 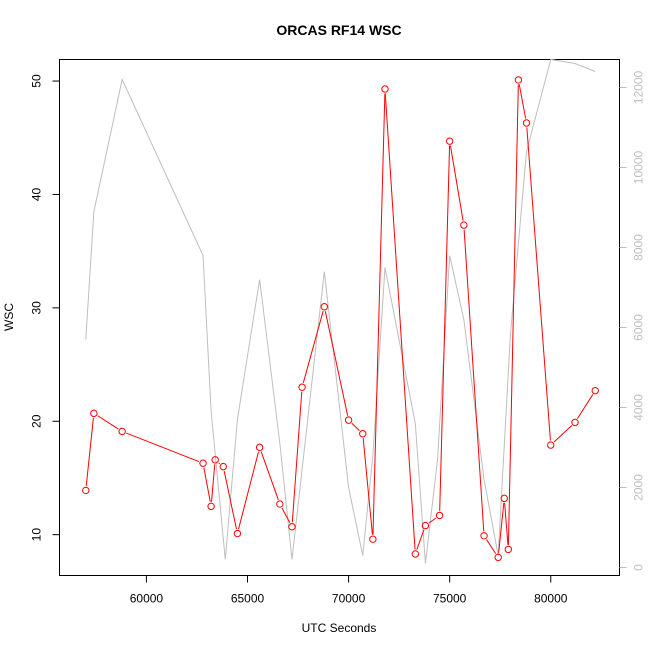 What do you see at coordinates (37, 421) in the screenshot?
I see `y-tick-label: 20` at bounding box center [37, 421].